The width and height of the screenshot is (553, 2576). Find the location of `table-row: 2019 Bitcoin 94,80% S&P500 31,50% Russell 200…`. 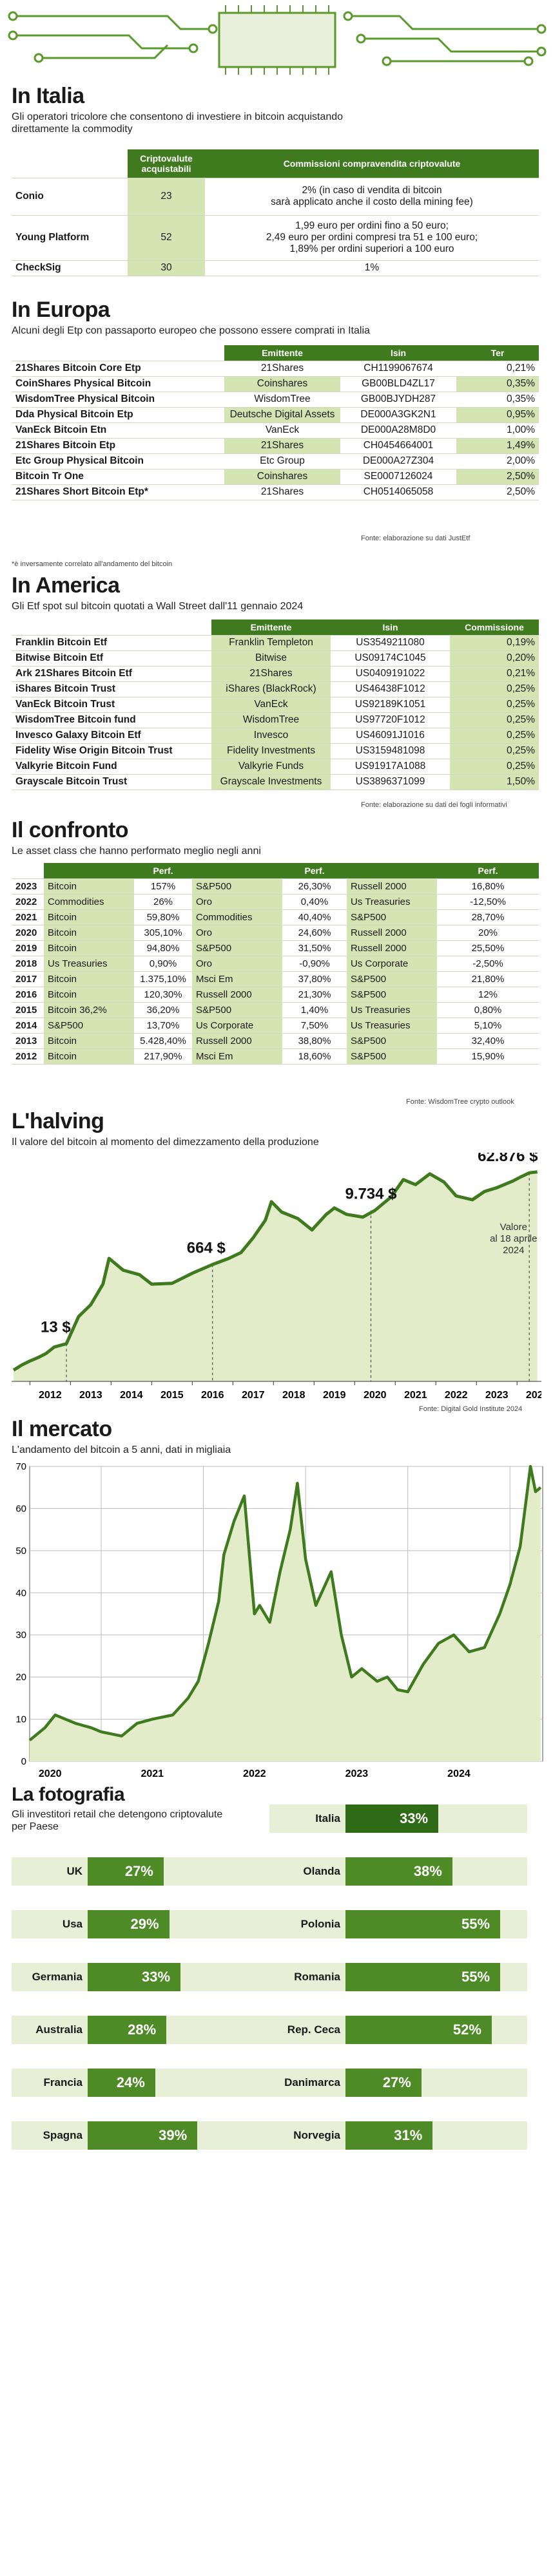

table-row: 2019 Bitcoin 94,80% S&P500 31,50% Russell 200… is located at coordinates (275, 948).